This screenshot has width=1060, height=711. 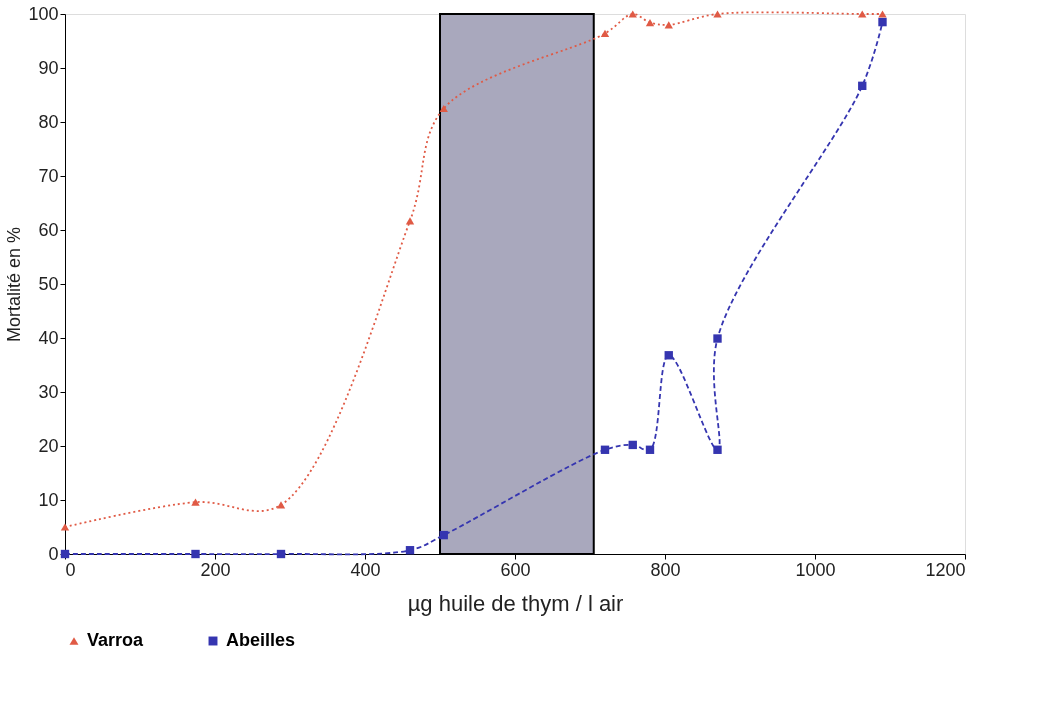 What do you see at coordinates (261, 640) in the screenshot?
I see `legend-label: Abeilles` at bounding box center [261, 640].